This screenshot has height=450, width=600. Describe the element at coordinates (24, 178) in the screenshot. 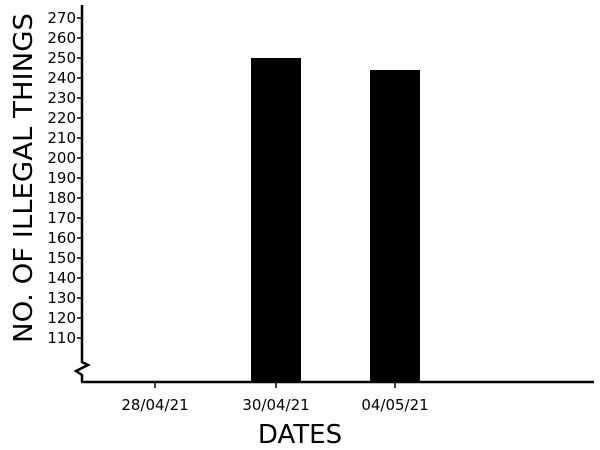

I see `y-axis-title: NO. OF ILLEGAL THINGS` at that location.